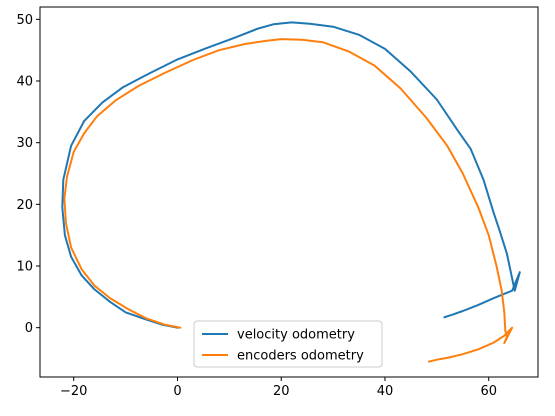 Image resolution: width=555 pixels, height=416 pixels. Describe the element at coordinates (177, 391) in the screenshot. I see `x-tick-label: 0` at that location.